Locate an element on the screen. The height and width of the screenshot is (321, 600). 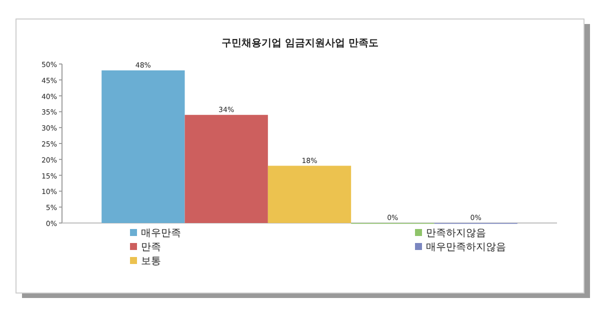
legend-label: 만족하지않음 is located at coordinates (456, 233).